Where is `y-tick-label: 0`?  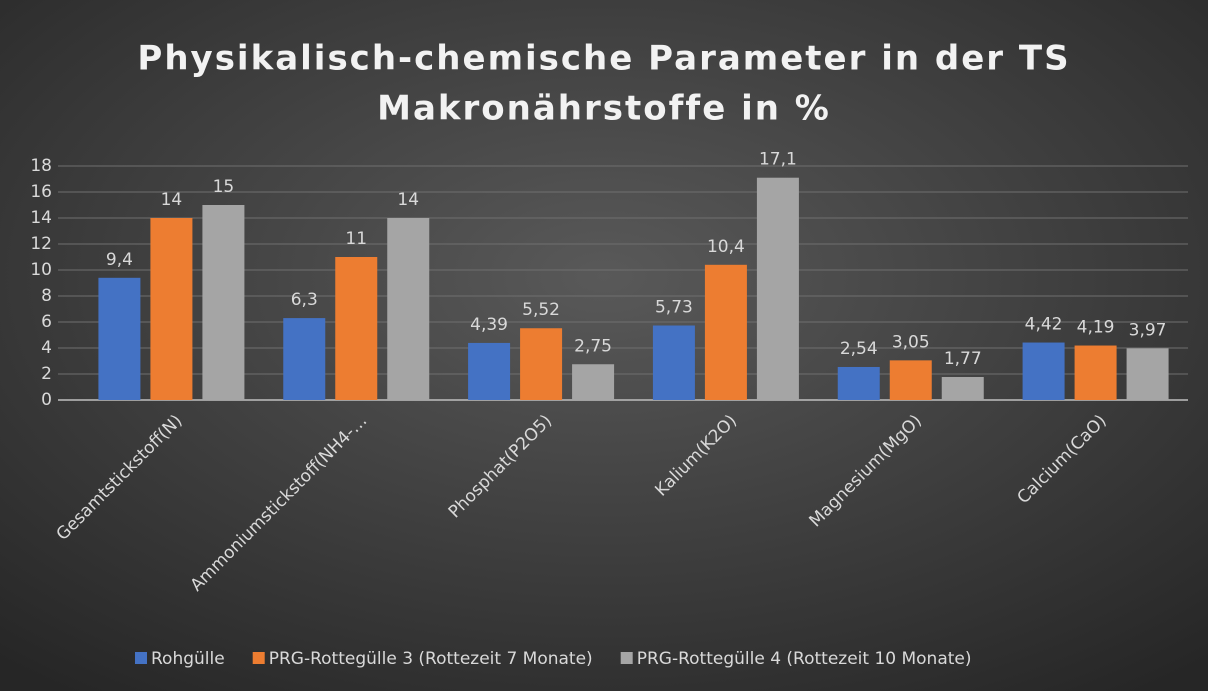 y-tick-label: 0 is located at coordinates (46, 400).